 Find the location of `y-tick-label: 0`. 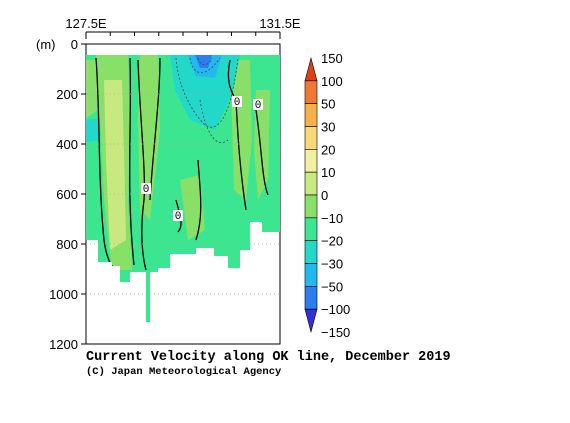

y-tick-label: 0 is located at coordinates (74, 44).